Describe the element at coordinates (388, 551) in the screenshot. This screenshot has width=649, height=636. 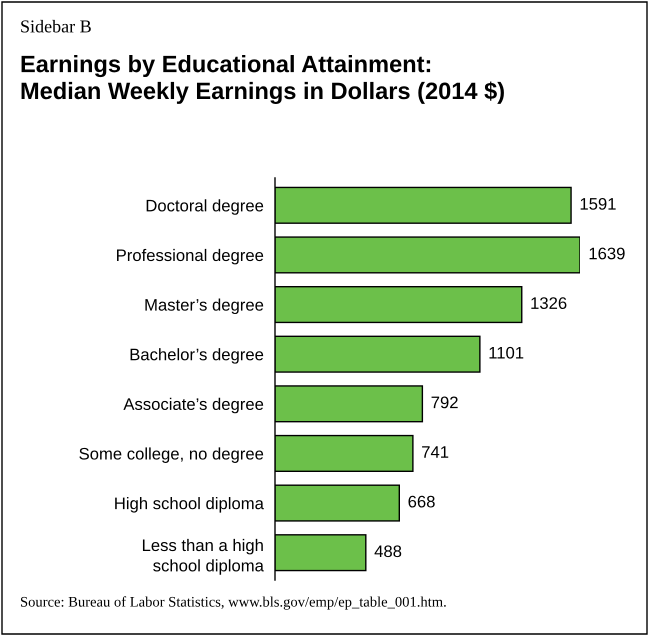
I see `data-label: 488` at that location.